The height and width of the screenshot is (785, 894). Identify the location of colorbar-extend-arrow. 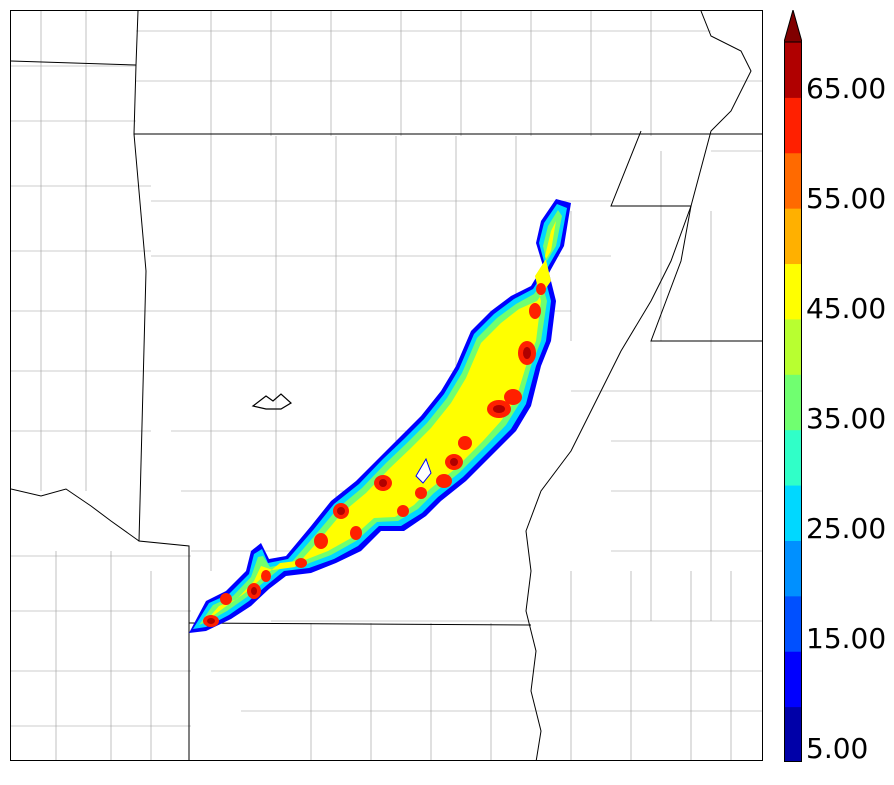
(793, 26).